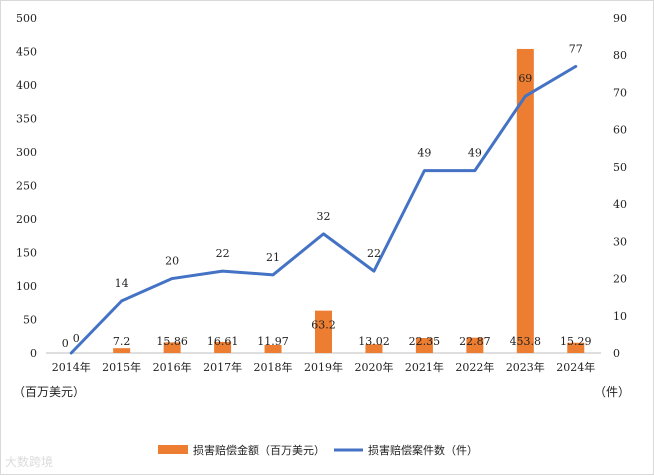  I want to click on y-left-tick-label: 200, so click(26, 219).